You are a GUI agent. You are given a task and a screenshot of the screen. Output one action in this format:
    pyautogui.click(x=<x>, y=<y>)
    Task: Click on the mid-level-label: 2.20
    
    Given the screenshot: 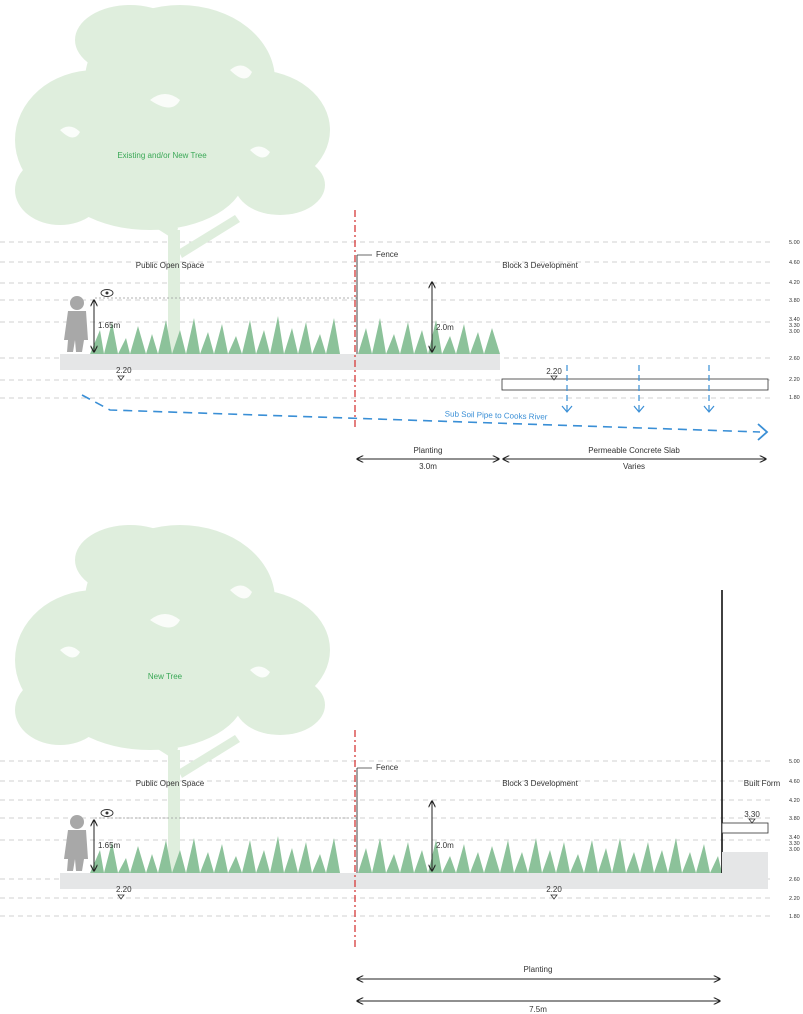 What is the action you would take?
    pyautogui.click(x=554, y=889)
    